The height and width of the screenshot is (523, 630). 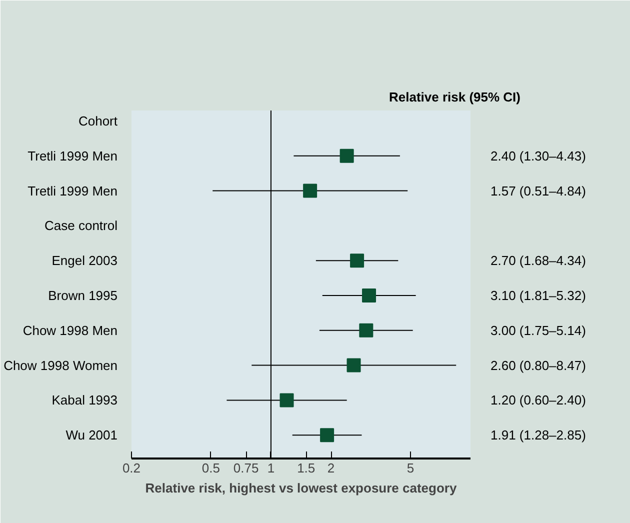 What do you see at coordinates (85, 400) in the screenshot?
I see `y-tick-label: Kabal 1993` at bounding box center [85, 400].